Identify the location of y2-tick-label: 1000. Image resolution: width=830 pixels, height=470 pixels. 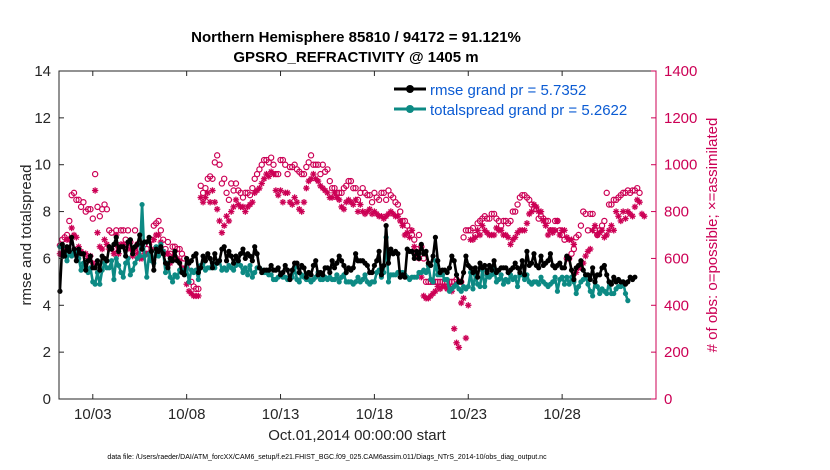
(680, 165).